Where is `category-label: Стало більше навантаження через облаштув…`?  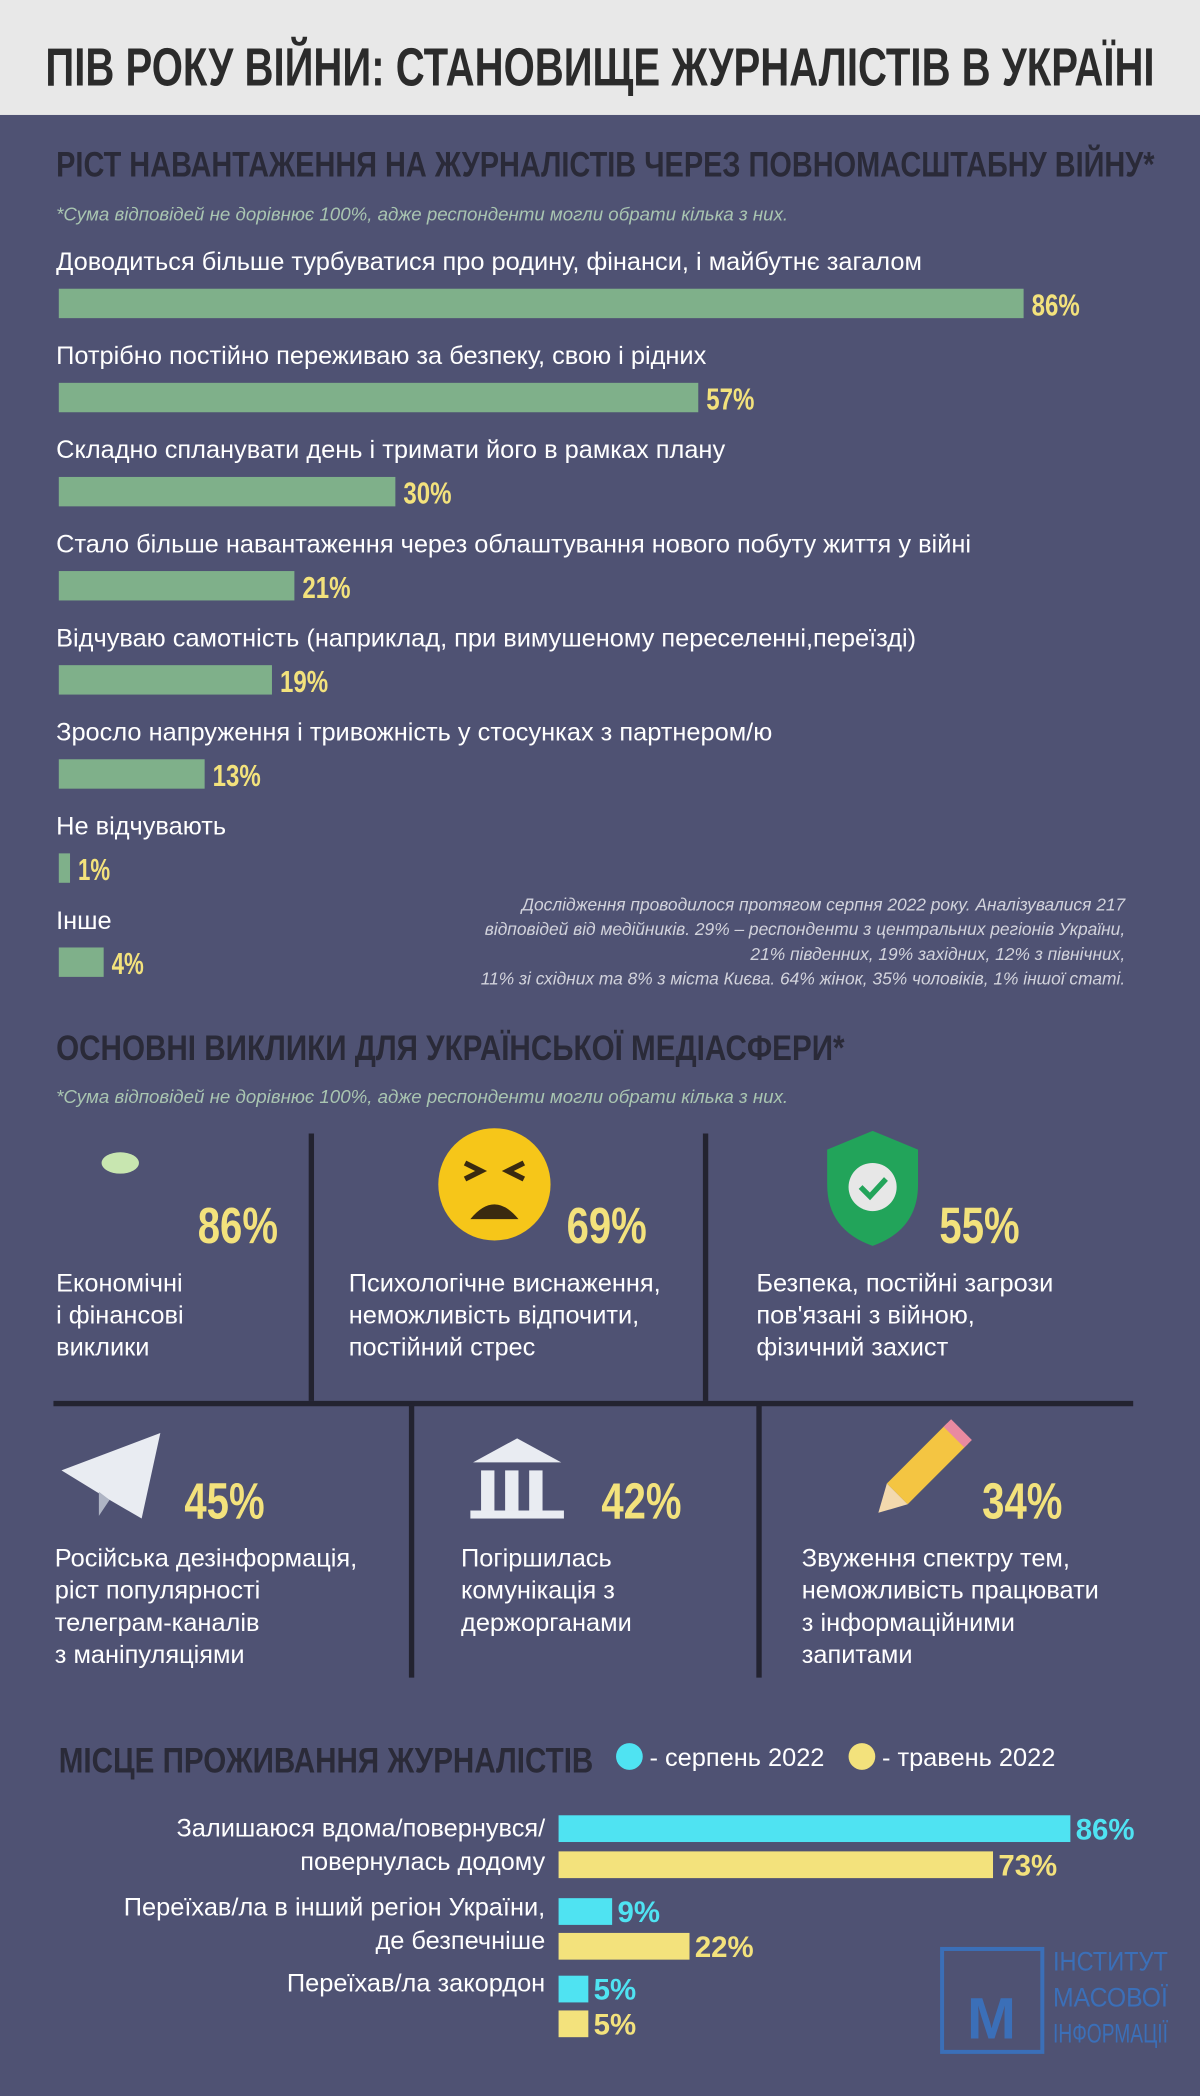 category-label: Стало більше навантаження через облаштув… is located at coordinates (513, 544).